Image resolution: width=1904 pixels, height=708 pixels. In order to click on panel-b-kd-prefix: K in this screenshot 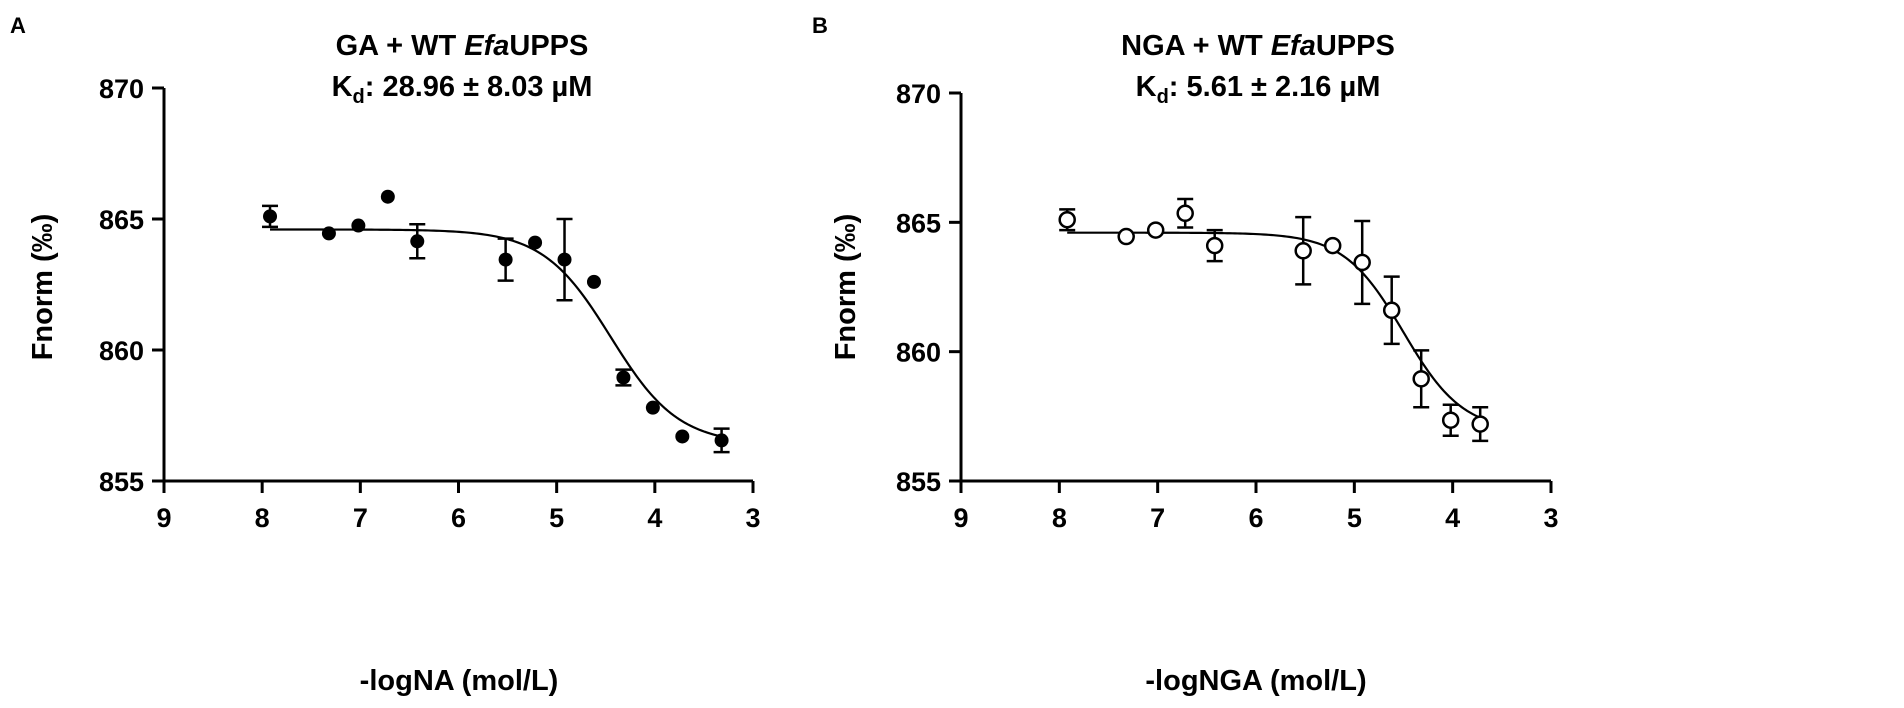, I will do `click(1146, 87)`.